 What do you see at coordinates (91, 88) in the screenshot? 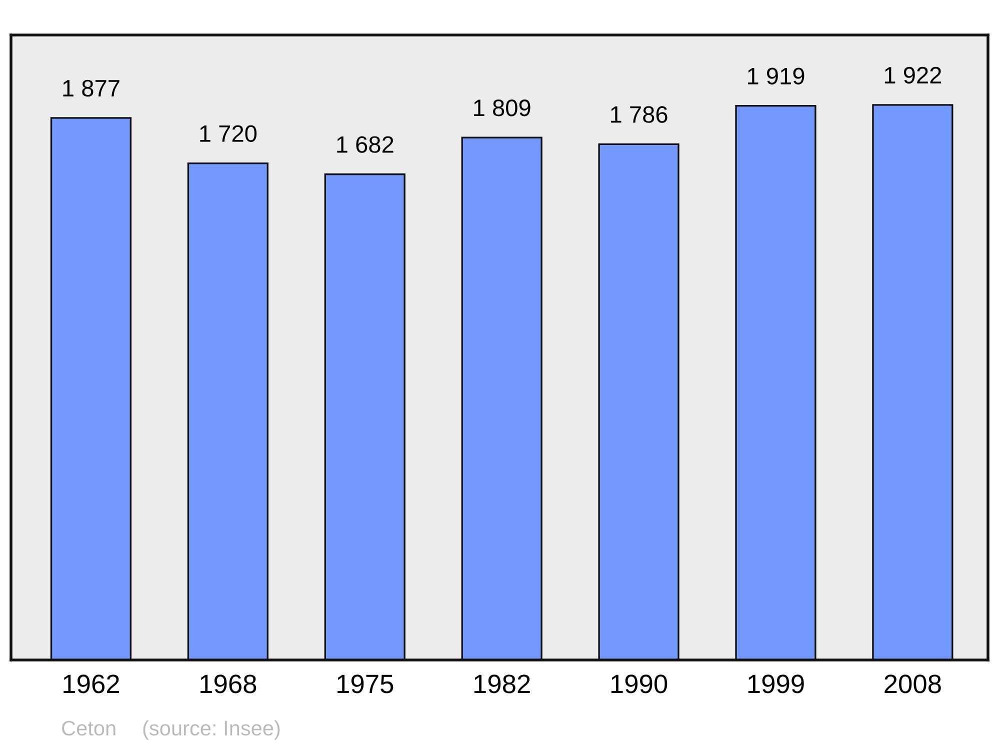
I see `data-label: 1 877` at bounding box center [91, 88].